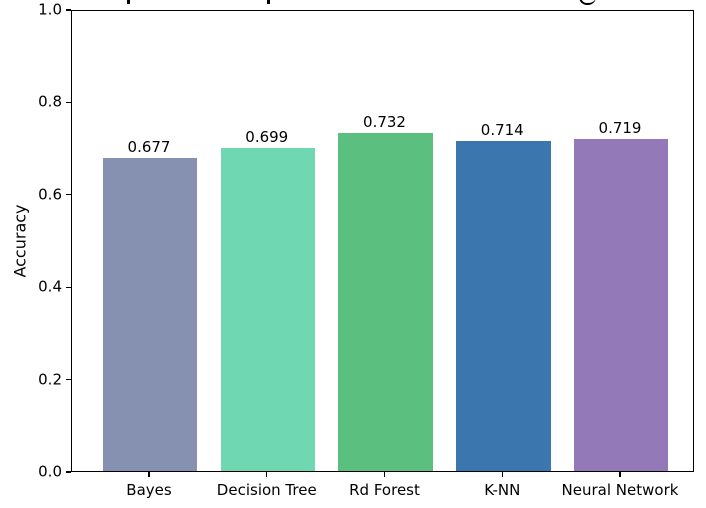  What do you see at coordinates (50, 9) in the screenshot?
I see `y-tick-label: 1.0` at bounding box center [50, 9].